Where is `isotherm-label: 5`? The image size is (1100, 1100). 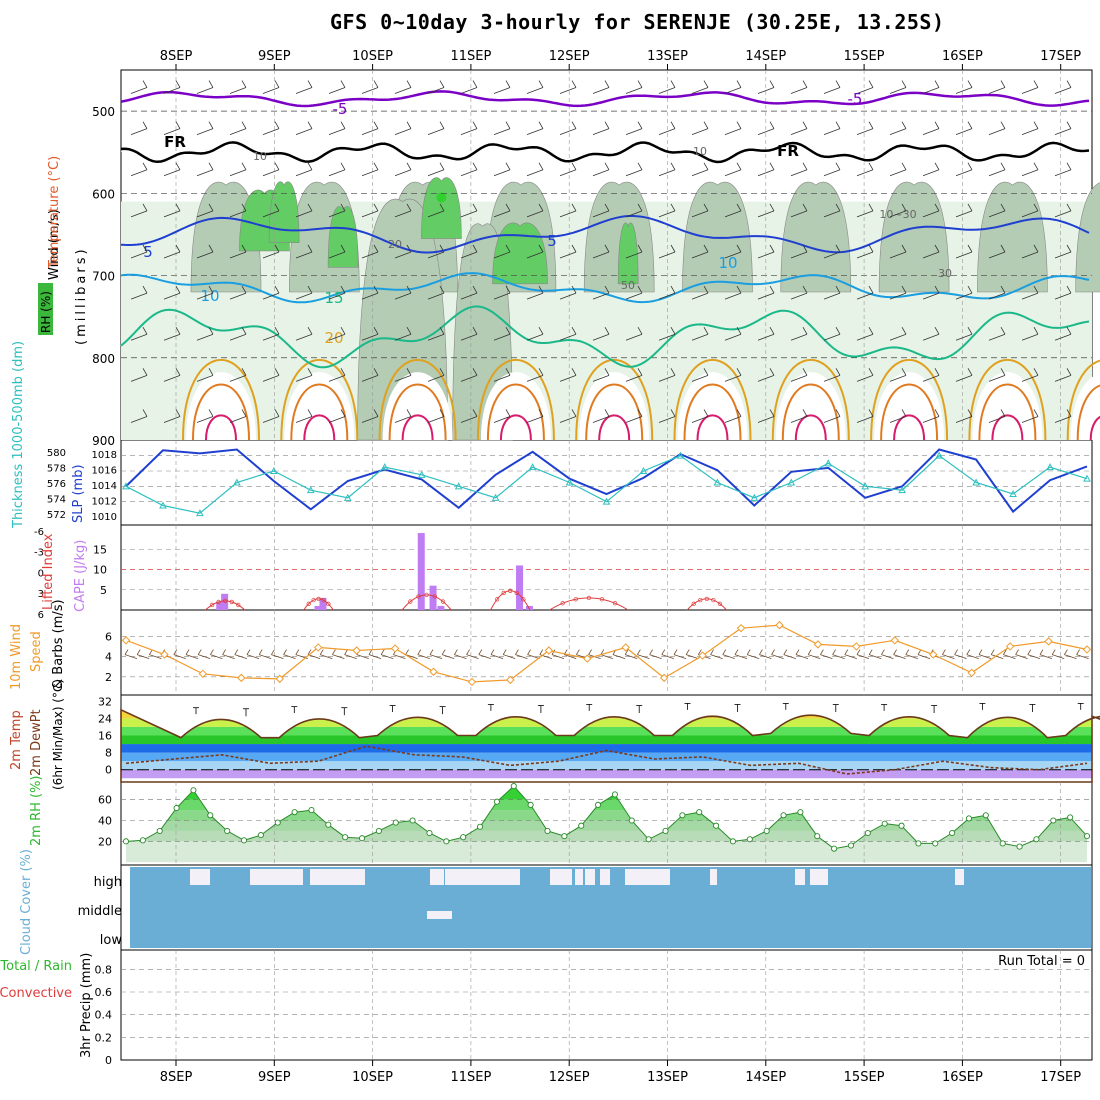
isotherm-label: 5 is located at coordinates (148, 252).